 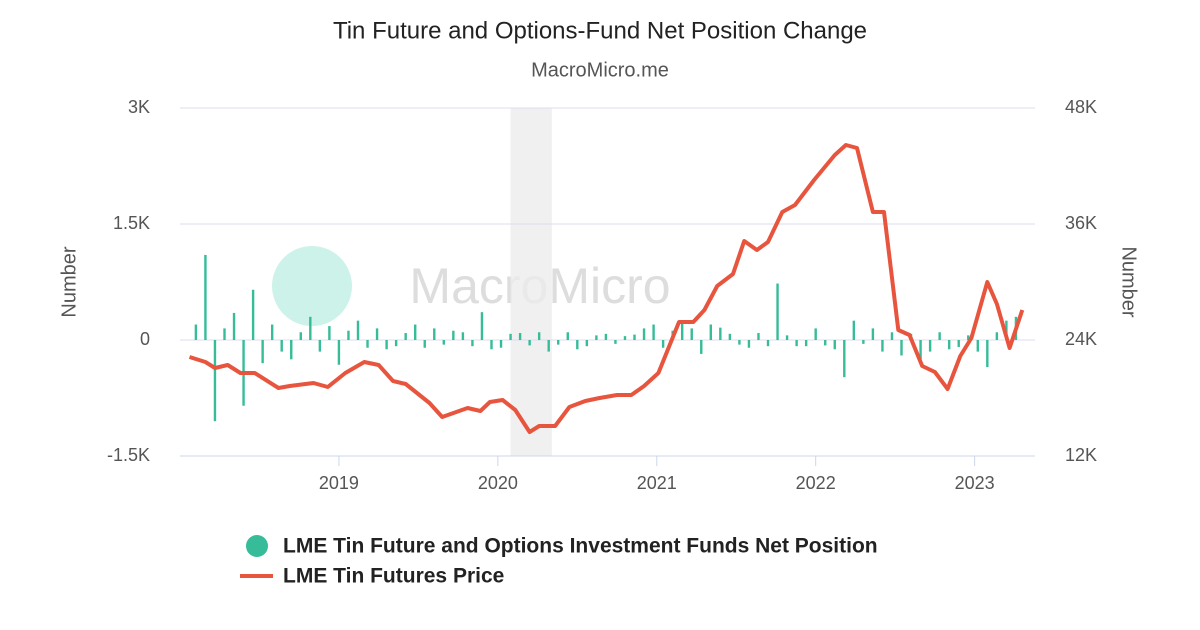 What do you see at coordinates (131, 223) in the screenshot?
I see `y-tick-label: 1.5K` at bounding box center [131, 223].